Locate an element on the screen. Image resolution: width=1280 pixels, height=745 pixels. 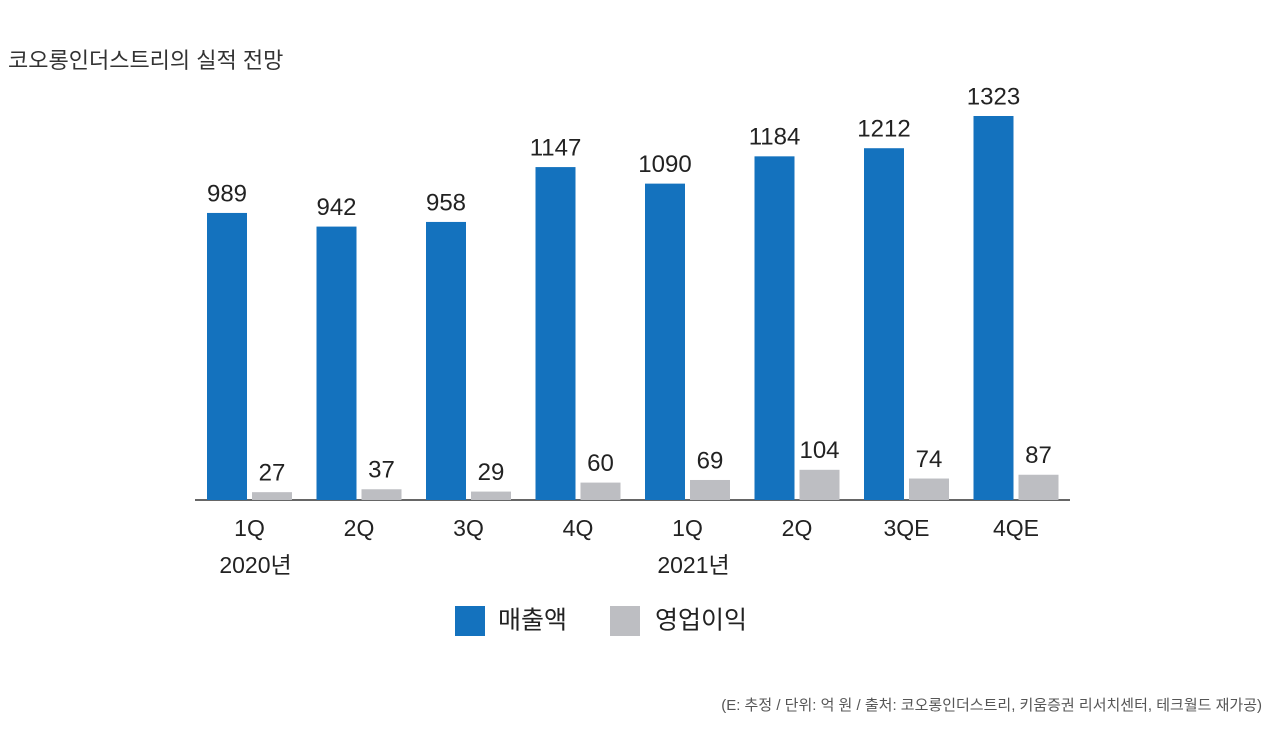
value-label: 69 is located at coordinates (710, 460).